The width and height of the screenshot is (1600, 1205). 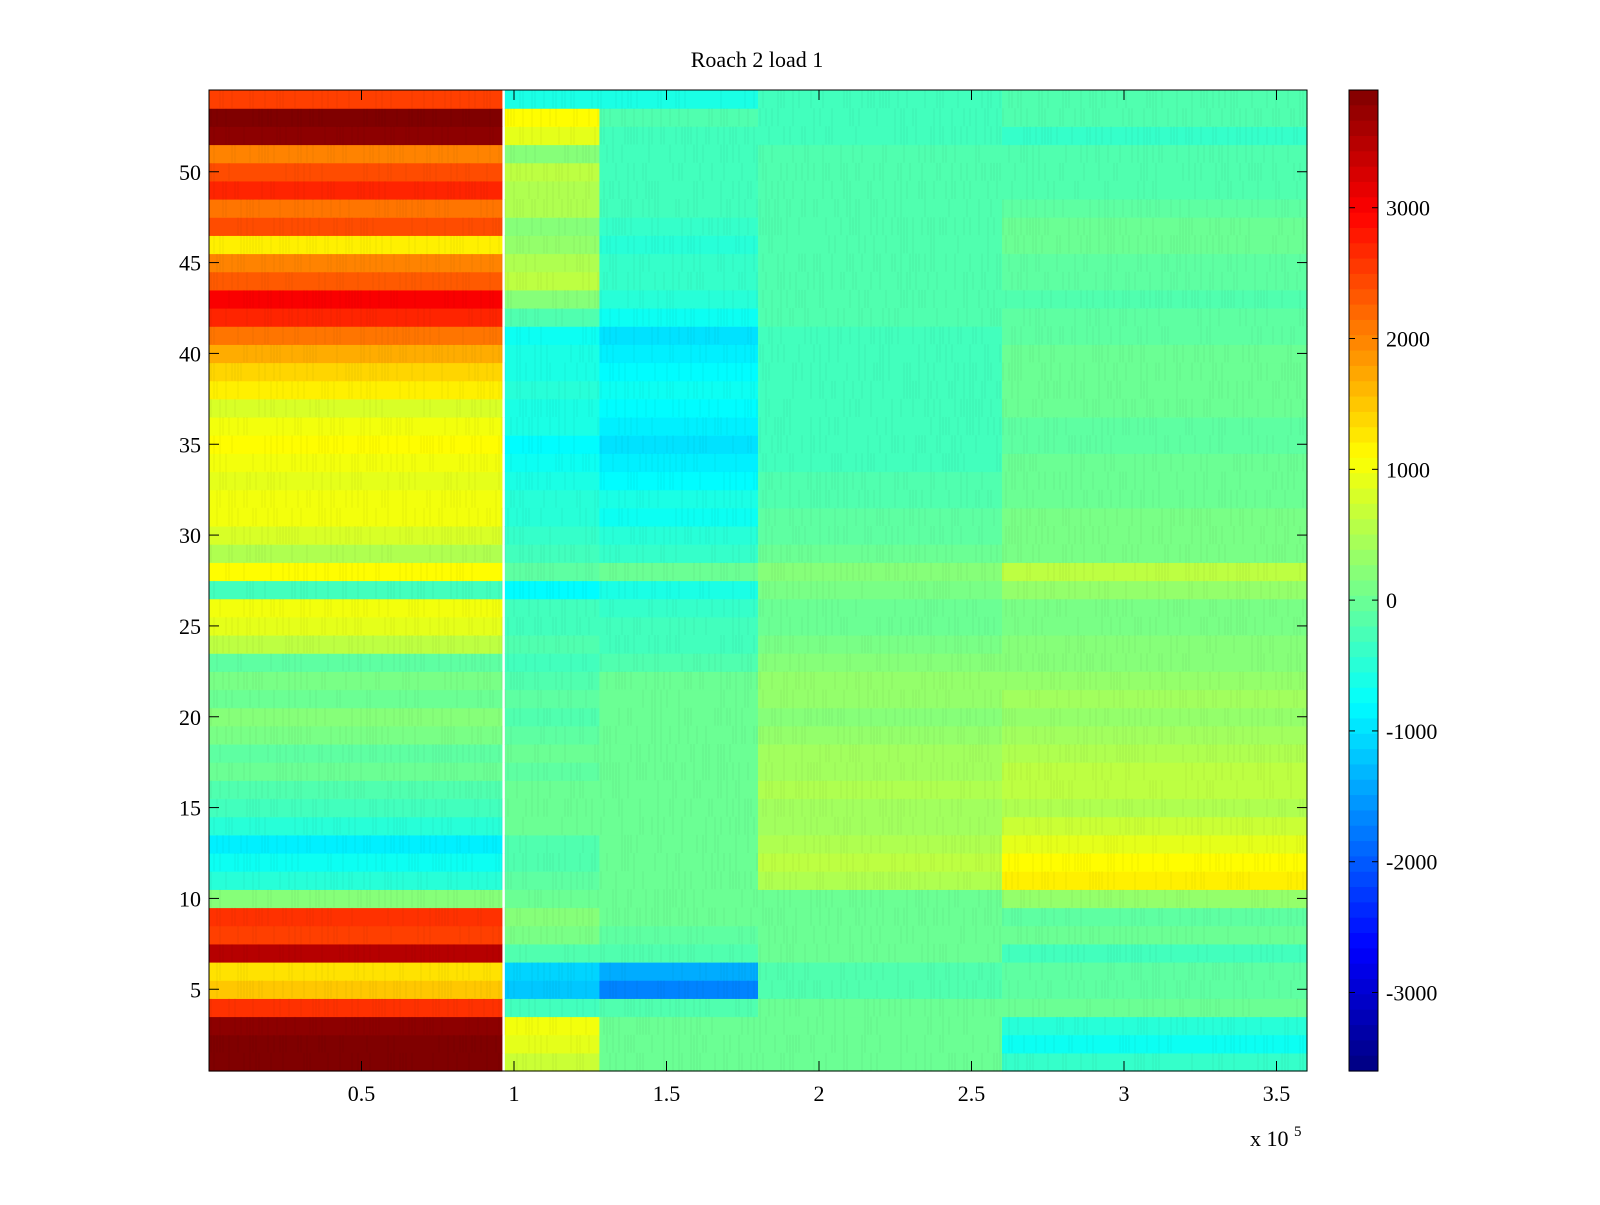 I want to click on x-tick-label: 2, so click(x=819, y=1093).